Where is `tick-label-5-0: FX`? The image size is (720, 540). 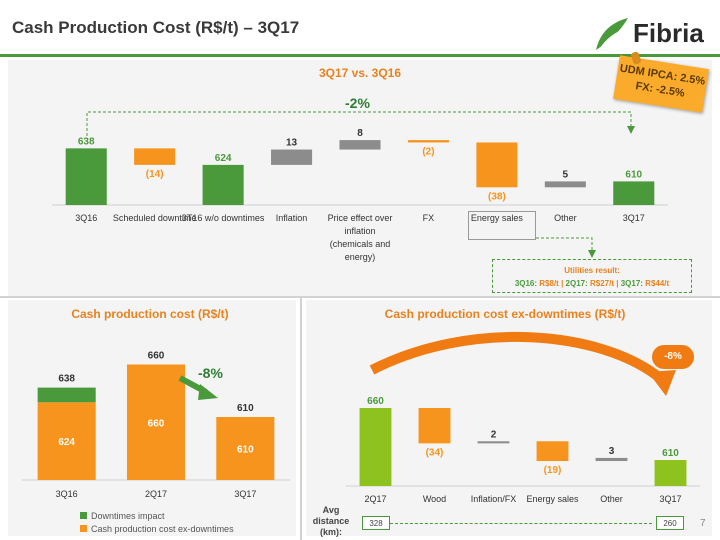 tick-label-5-0: FX is located at coordinates (429, 218).